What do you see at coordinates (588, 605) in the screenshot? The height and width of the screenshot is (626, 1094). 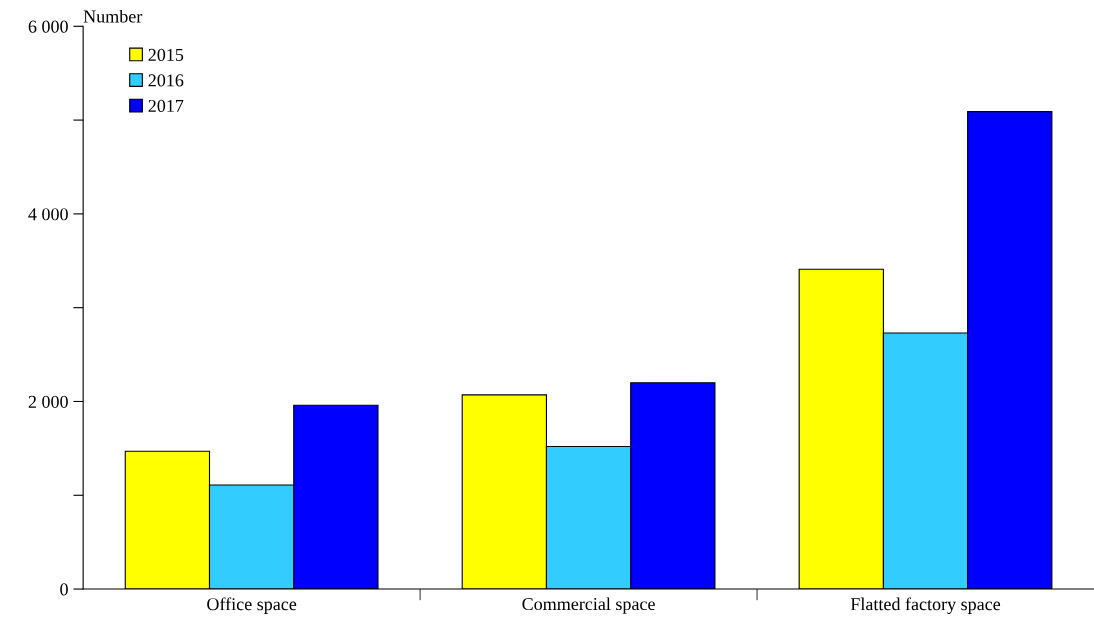 I see `x-tick-label: Commercial space` at bounding box center [588, 605].